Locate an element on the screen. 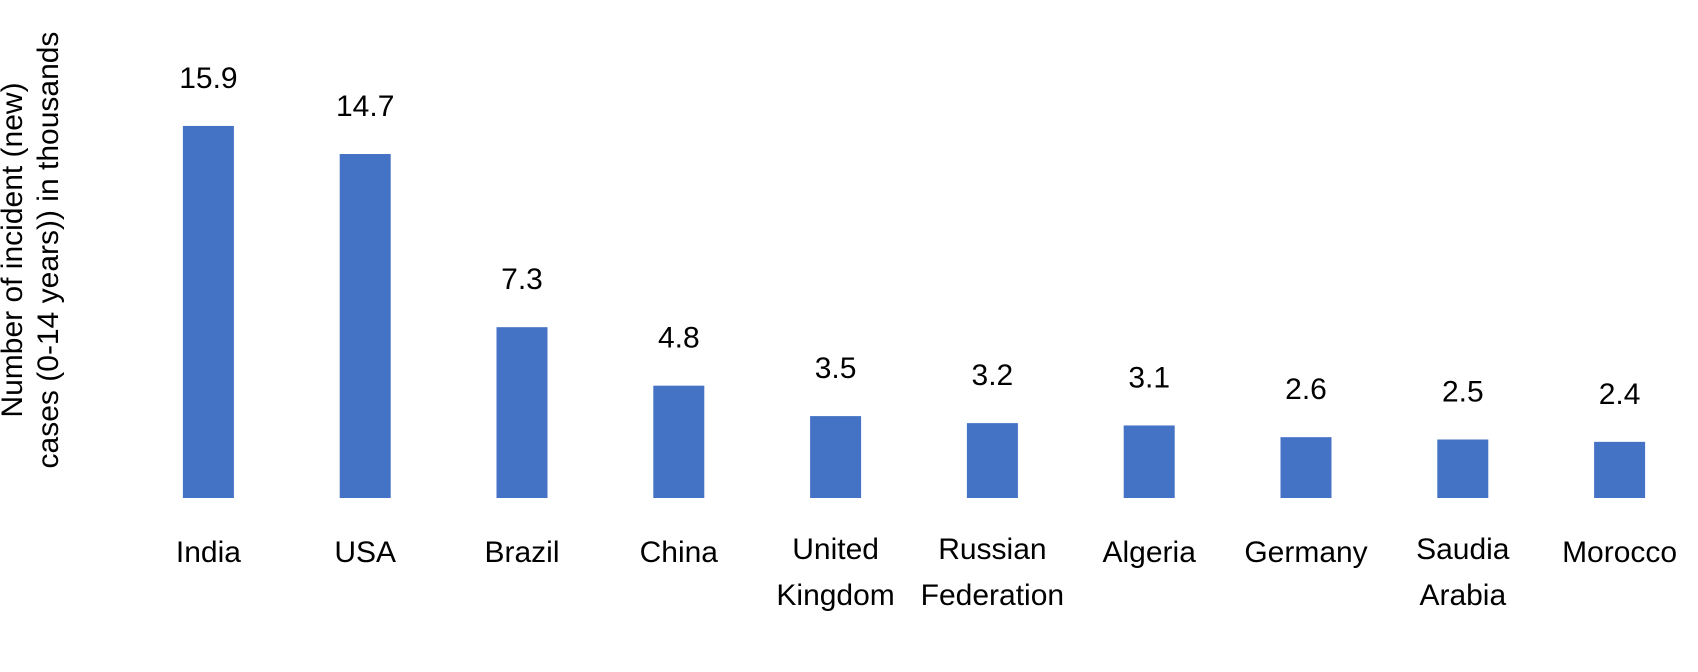 This screenshot has width=1698, height=672. x-tick-label: India is located at coordinates (208, 552).